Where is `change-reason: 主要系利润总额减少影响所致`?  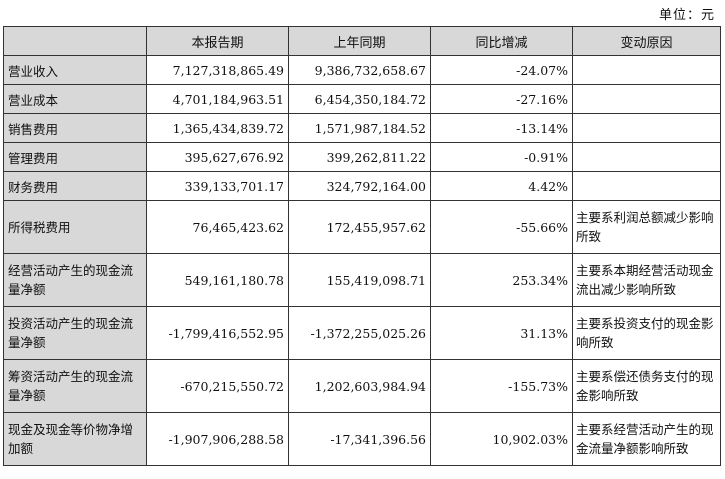 change-reason: 主要系利润总额减少影响所致 is located at coordinates (646, 227).